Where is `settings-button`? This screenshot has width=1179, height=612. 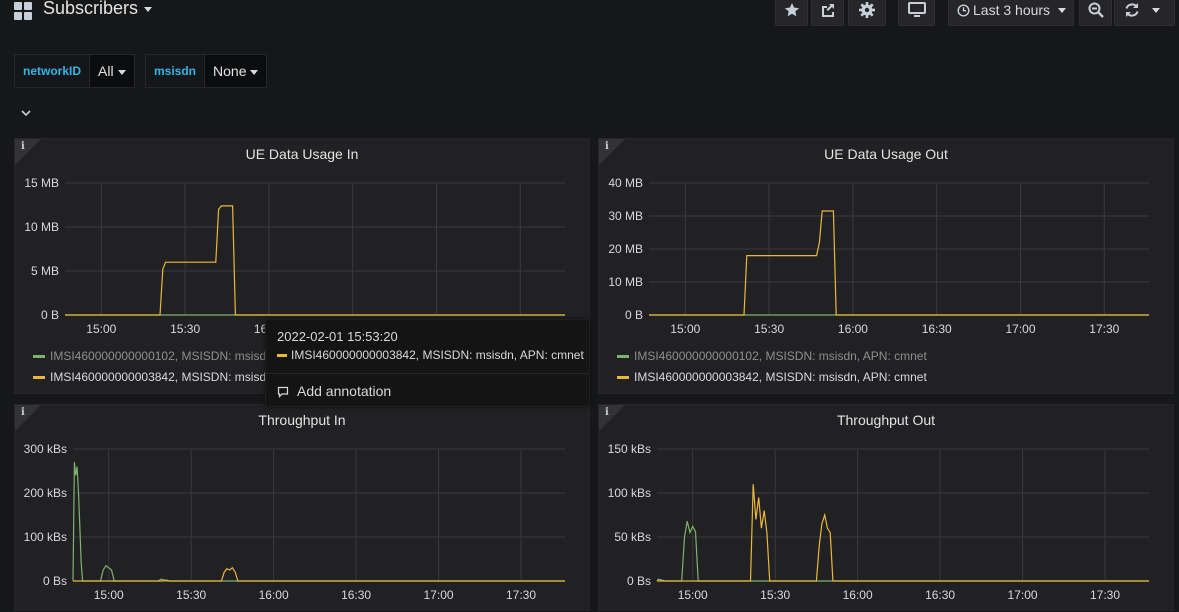 settings-button is located at coordinates (867, 13).